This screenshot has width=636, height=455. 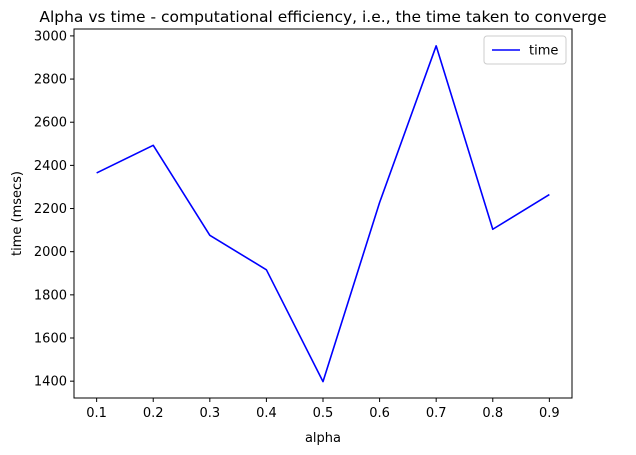 I want to click on x-tick-label: 0.2, so click(x=153, y=413).